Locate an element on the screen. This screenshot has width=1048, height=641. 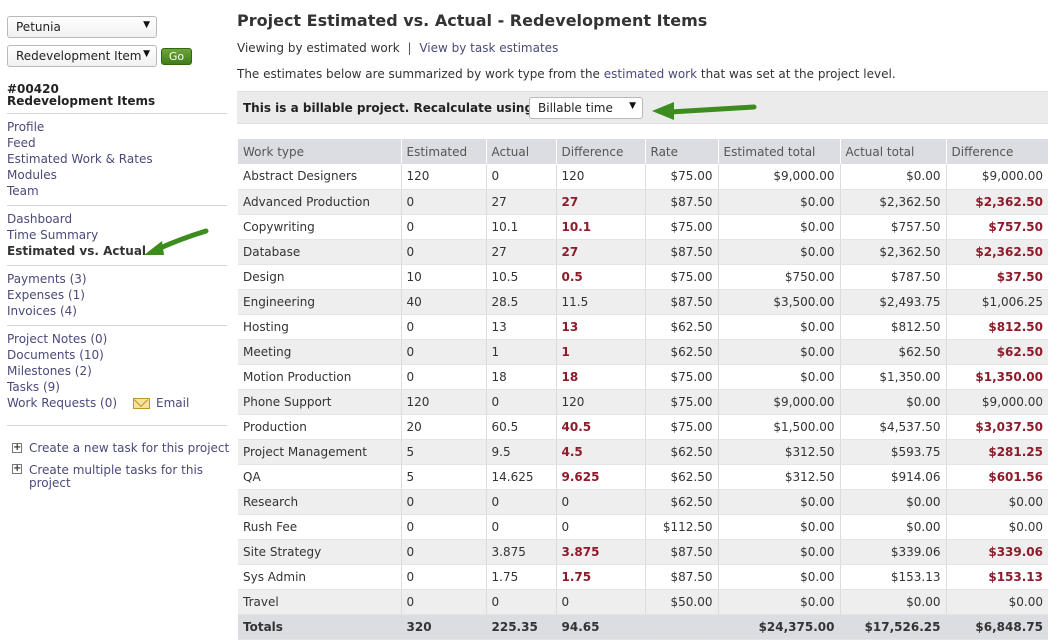
nav-item-work-requests: Work Requests (0) is located at coordinates (62, 403).